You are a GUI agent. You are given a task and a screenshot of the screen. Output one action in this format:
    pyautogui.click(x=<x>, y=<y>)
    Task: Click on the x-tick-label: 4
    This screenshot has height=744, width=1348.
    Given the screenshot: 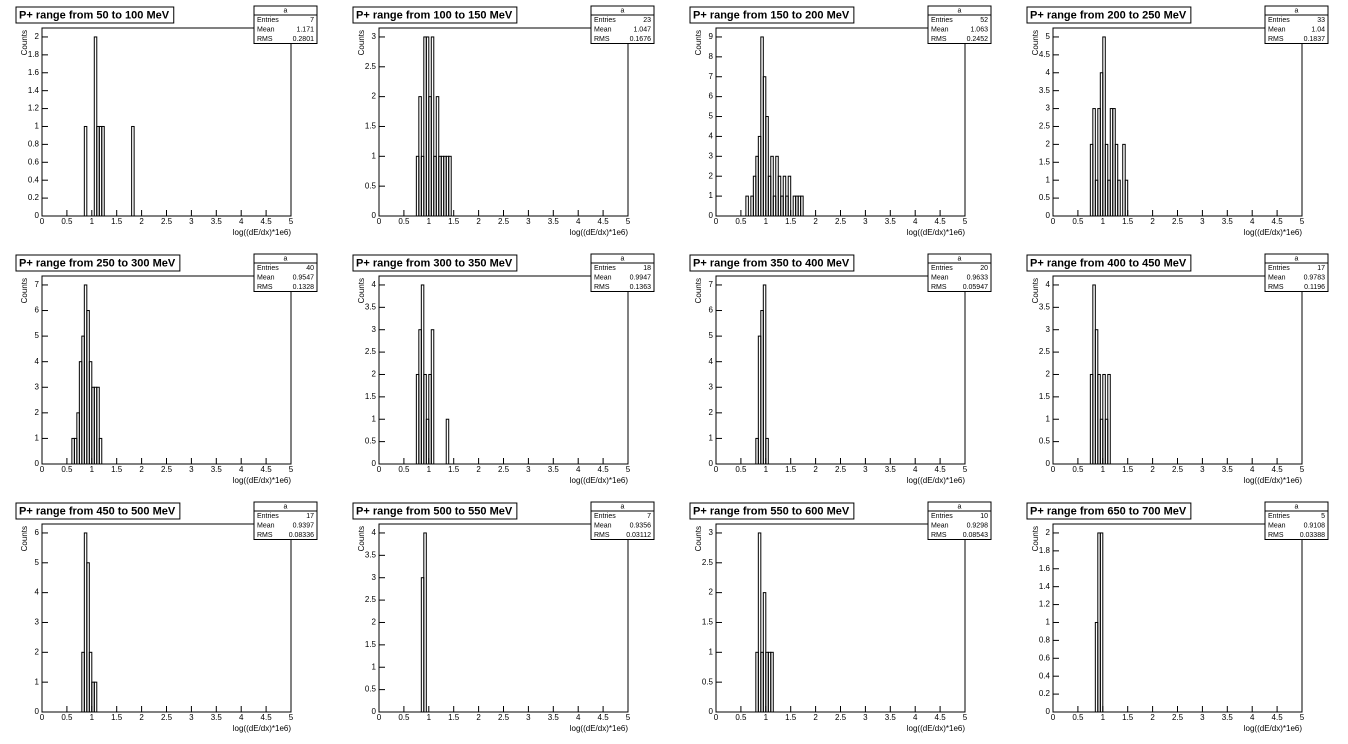 What is the action you would take?
    pyautogui.click(x=578, y=221)
    